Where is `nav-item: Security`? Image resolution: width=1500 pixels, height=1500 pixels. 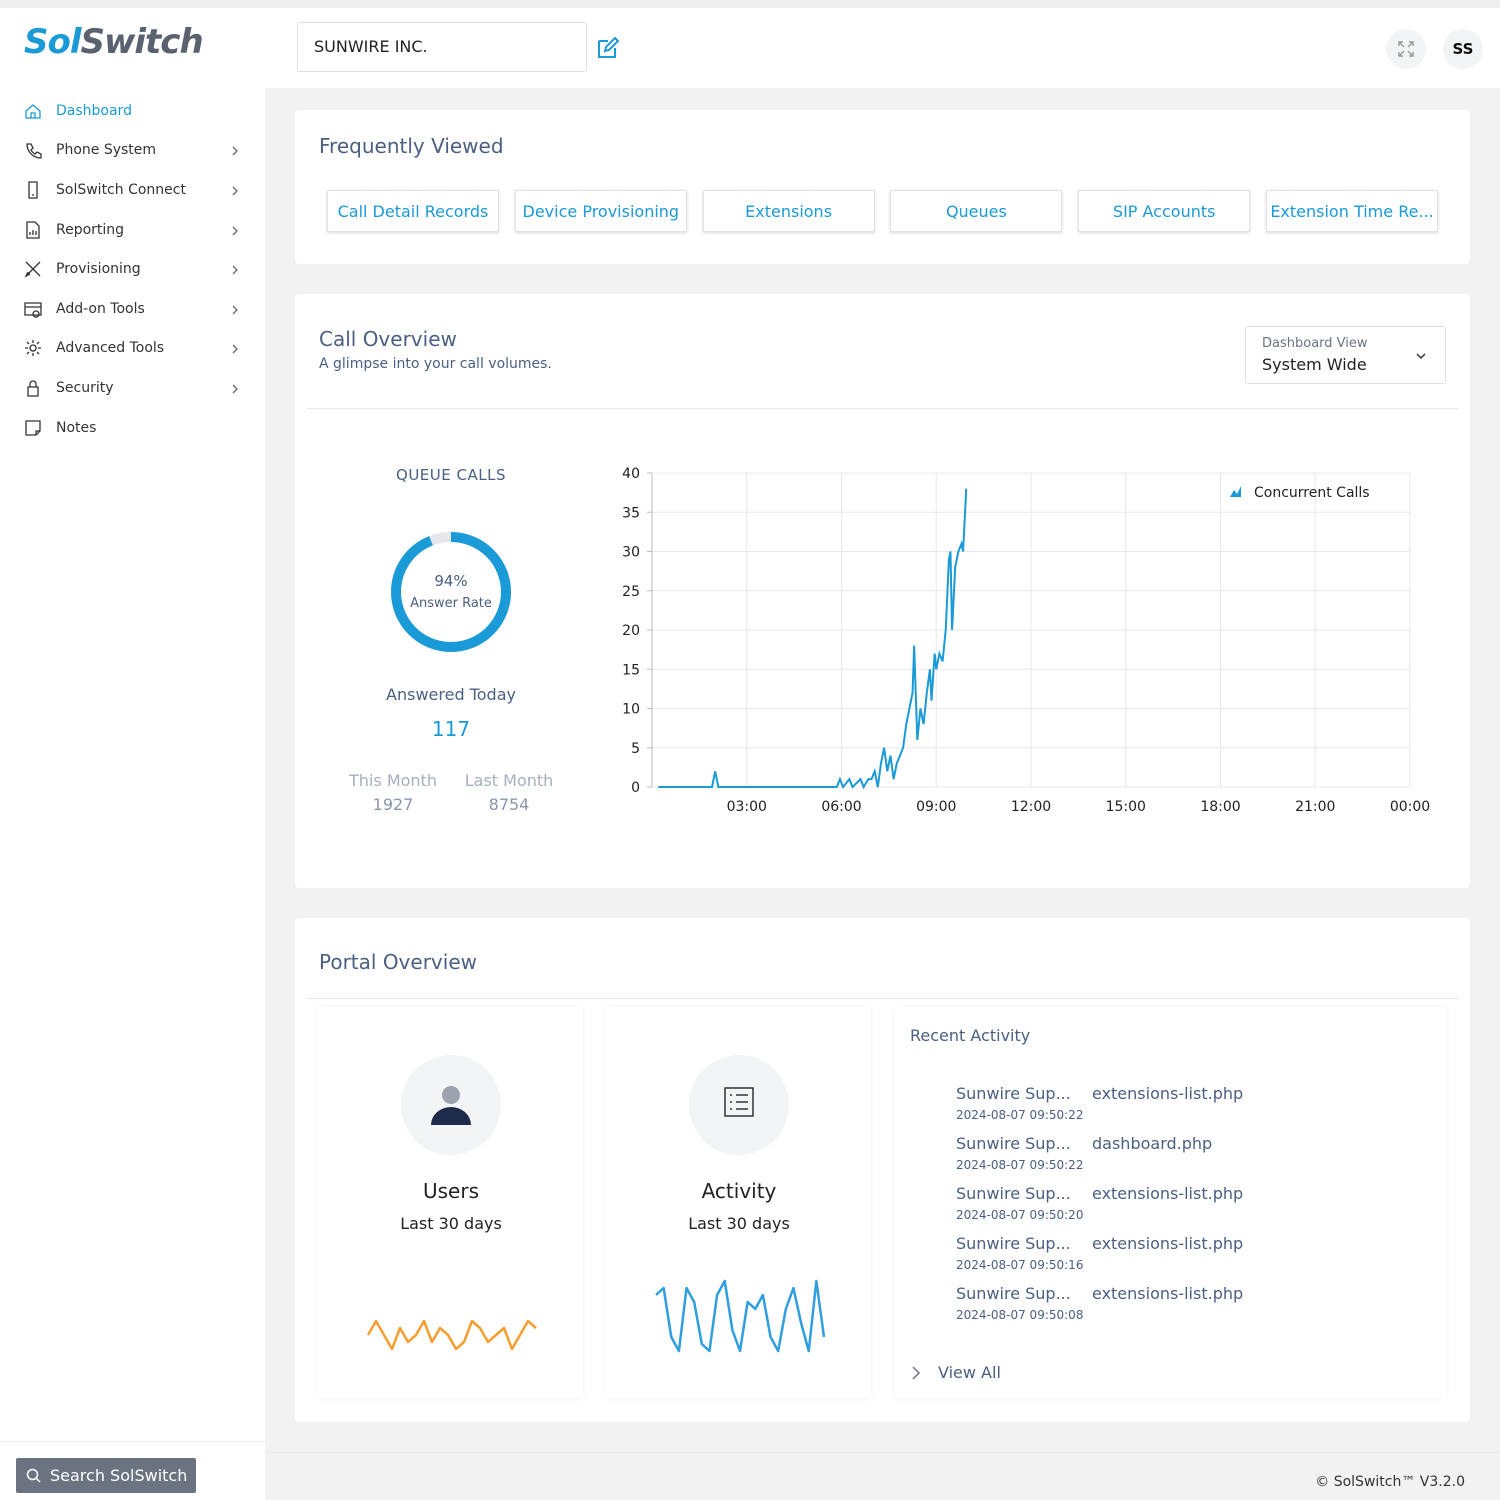
nav-item: Security is located at coordinates (85, 388).